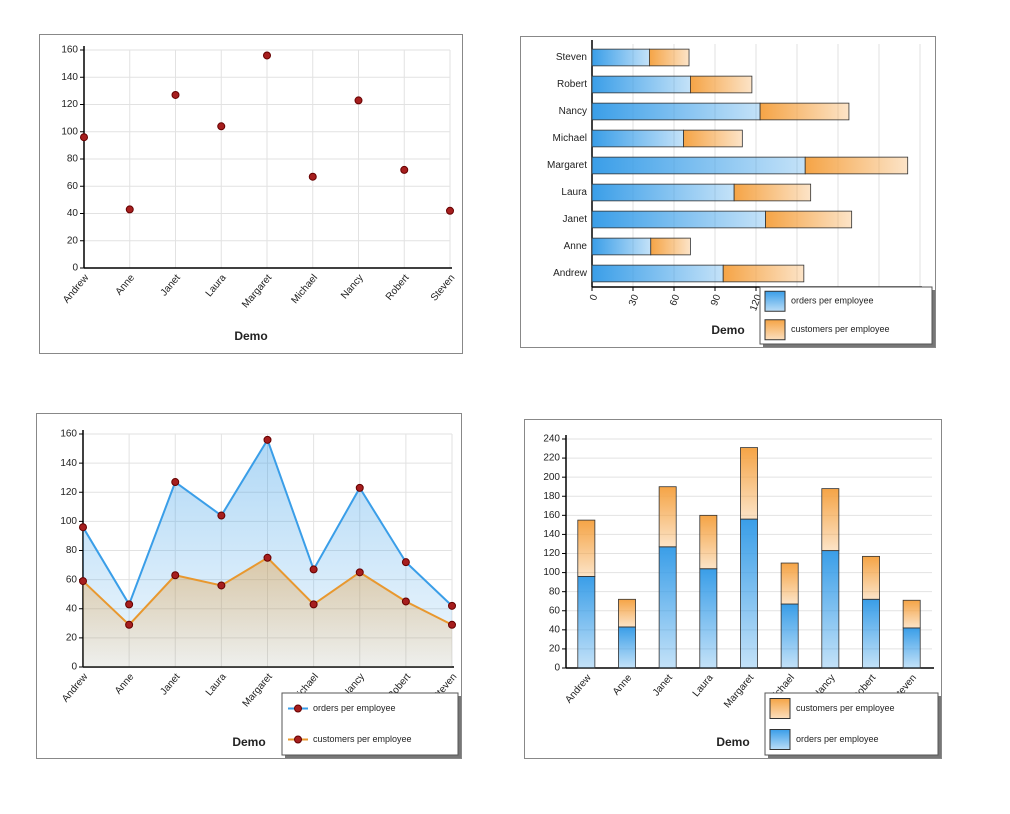  What do you see at coordinates (716, 300) in the screenshot?
I see `x-tick-label: 90` at bounding box center [716, 300].